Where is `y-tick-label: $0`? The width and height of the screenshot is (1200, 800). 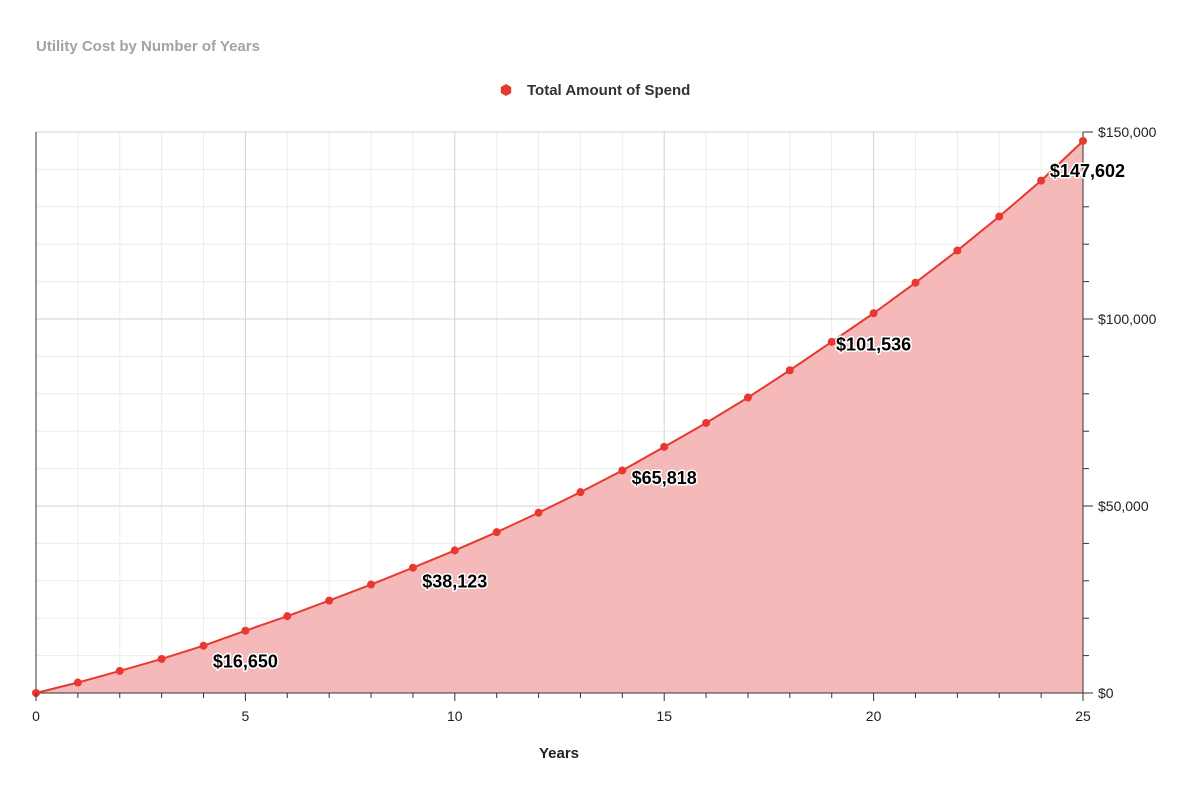
y-tick-label: $0 is located at coordinates (1106, 693).